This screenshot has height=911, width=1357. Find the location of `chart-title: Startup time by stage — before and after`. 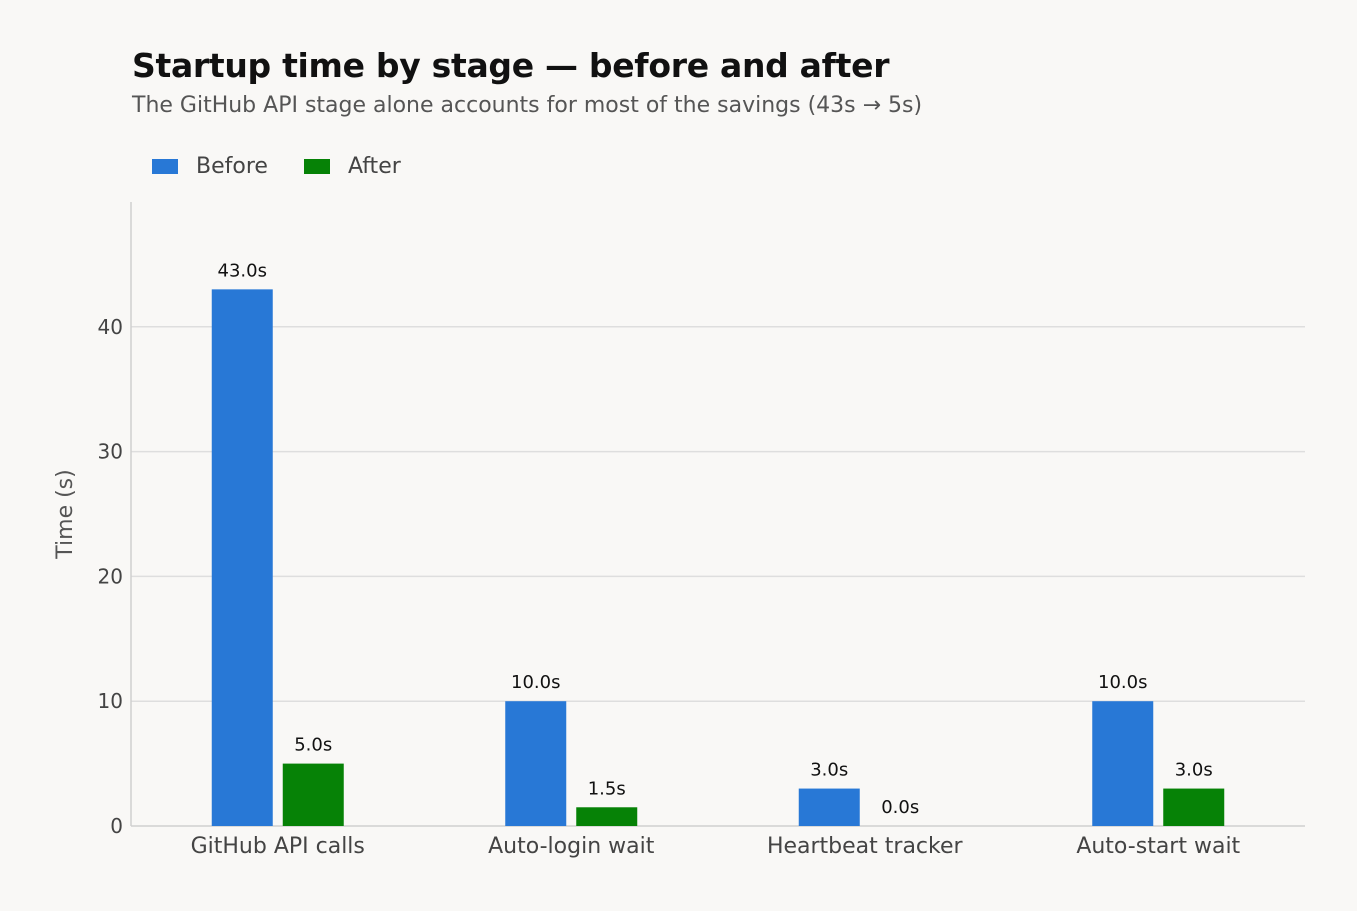

chart-title: Startup time by stage — before and after is located at coordinates (511, 65).